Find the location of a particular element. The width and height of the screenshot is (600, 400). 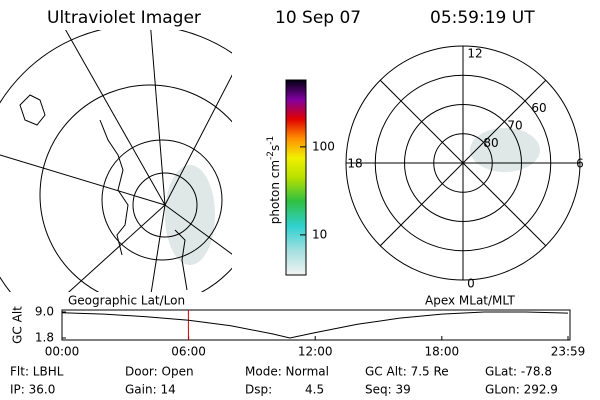

info-text: Seq: 39 is located at coordinates (388, 390).